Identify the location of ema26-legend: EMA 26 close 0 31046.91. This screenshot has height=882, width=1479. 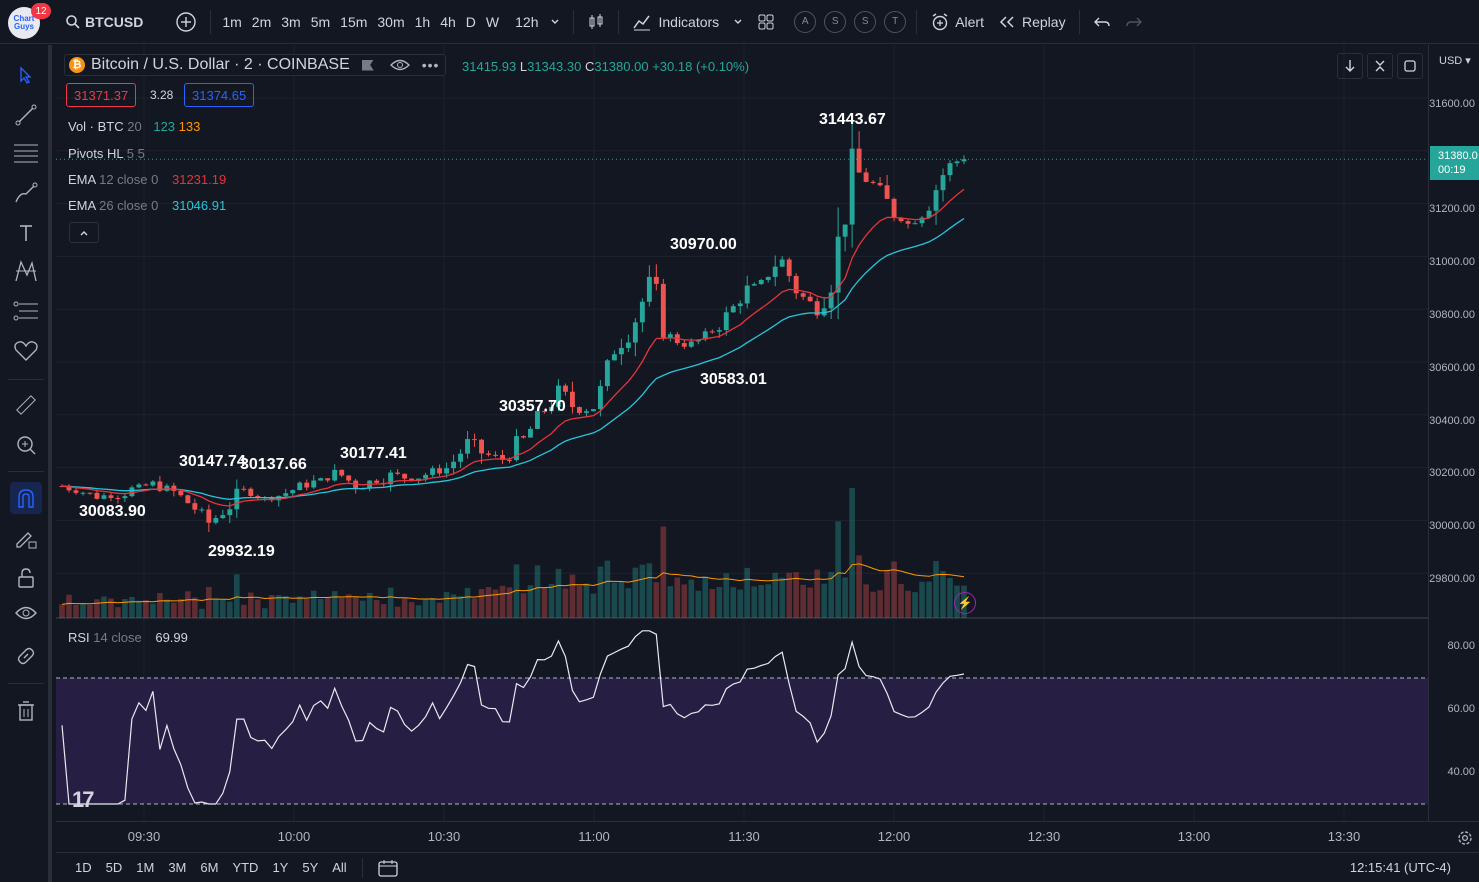
(147, 205).